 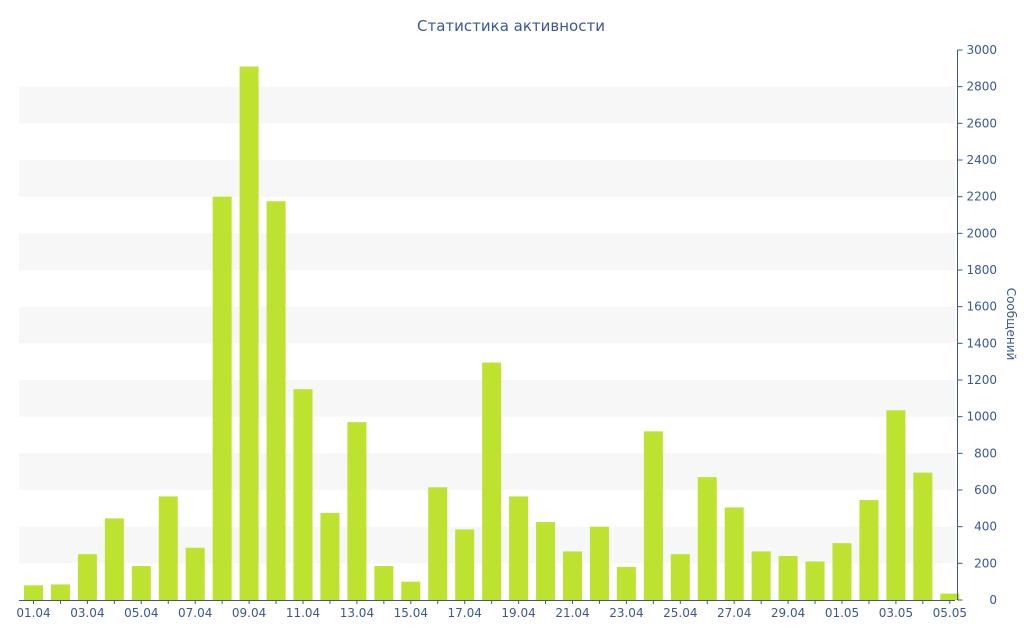 I want to click on bar-12.04, so click(x=330, y=556).